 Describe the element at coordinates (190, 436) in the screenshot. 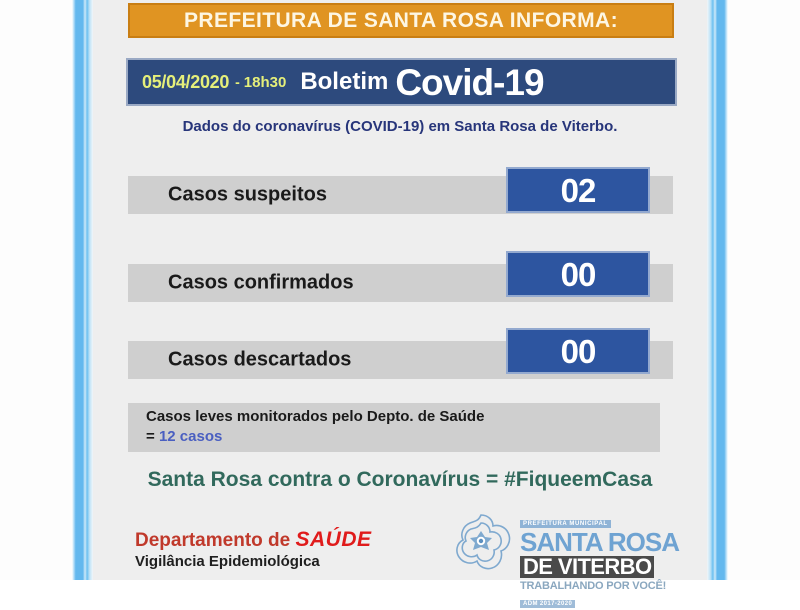

I see `mild-cases-count: 12 casos` at that location.